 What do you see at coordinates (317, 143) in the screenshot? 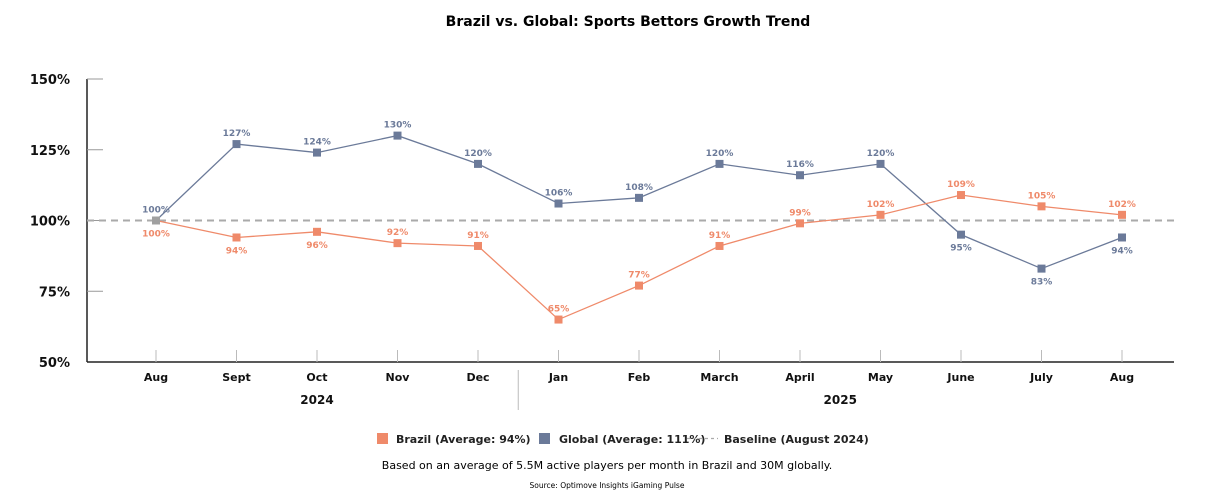
I see `global-data-label: 124%` at bounding box center [317, 143].